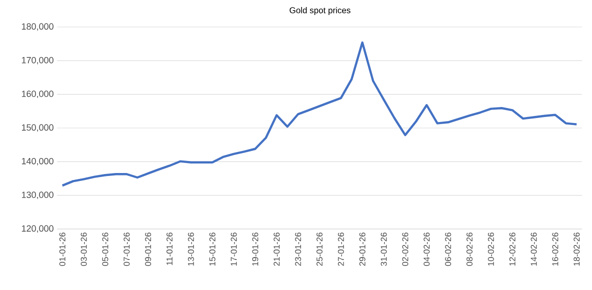 Image resolution: width=592 pixels, height=290 pixels. I want to click on x-tick-label: 04-02-26, so click(427, 249).